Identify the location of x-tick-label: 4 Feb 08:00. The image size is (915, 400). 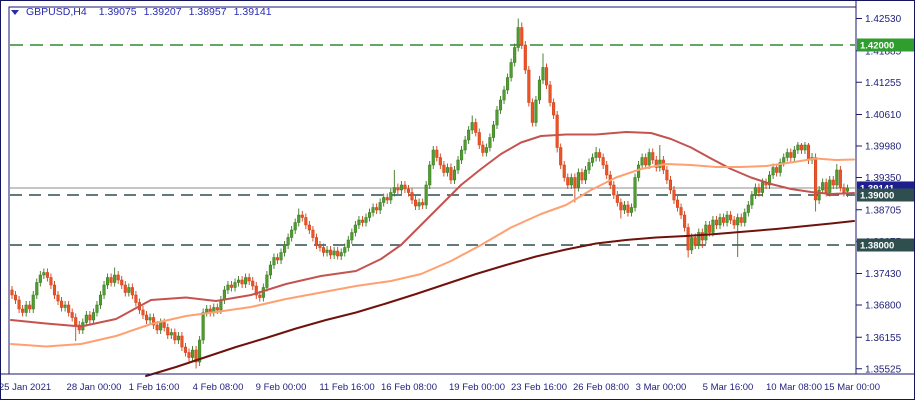
(218, 387).